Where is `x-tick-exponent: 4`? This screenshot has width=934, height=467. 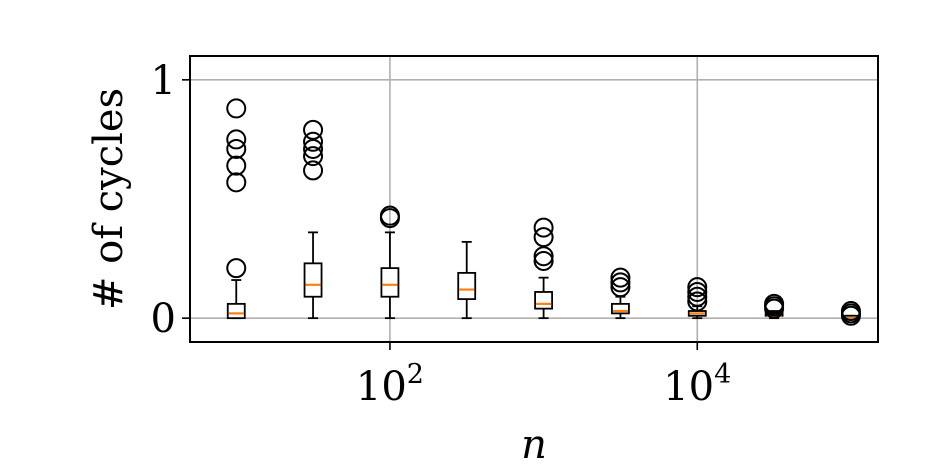
x-tick-exponent: 4 is located at coordinates (722, 374).